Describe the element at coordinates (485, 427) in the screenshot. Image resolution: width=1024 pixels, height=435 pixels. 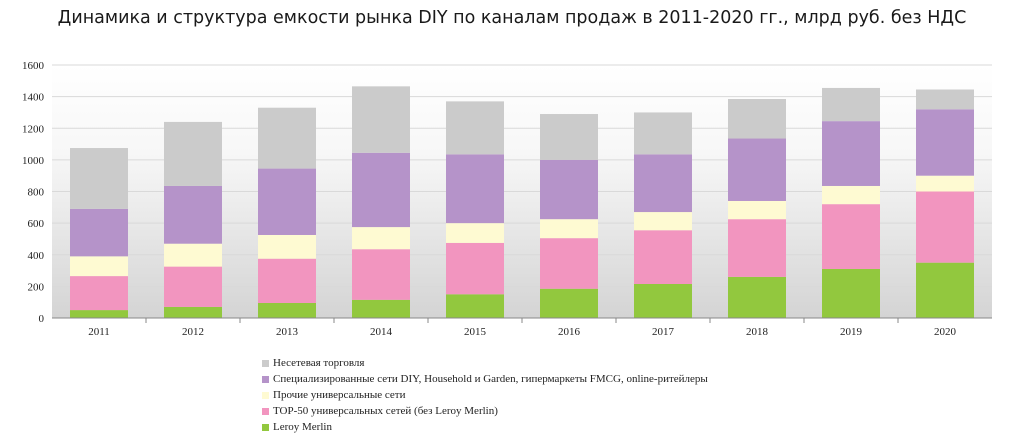
I see `legend-item: Leroy Merlin` at that location.